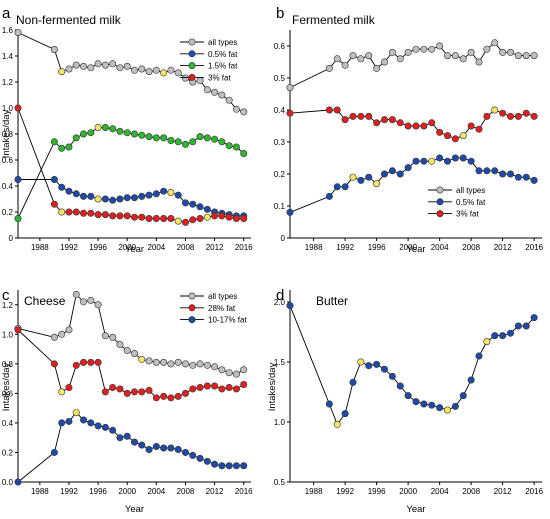  Describe the element at coordinates (280, 482) in the screenshot. I see `y-tick-label: 0.5` at that location.